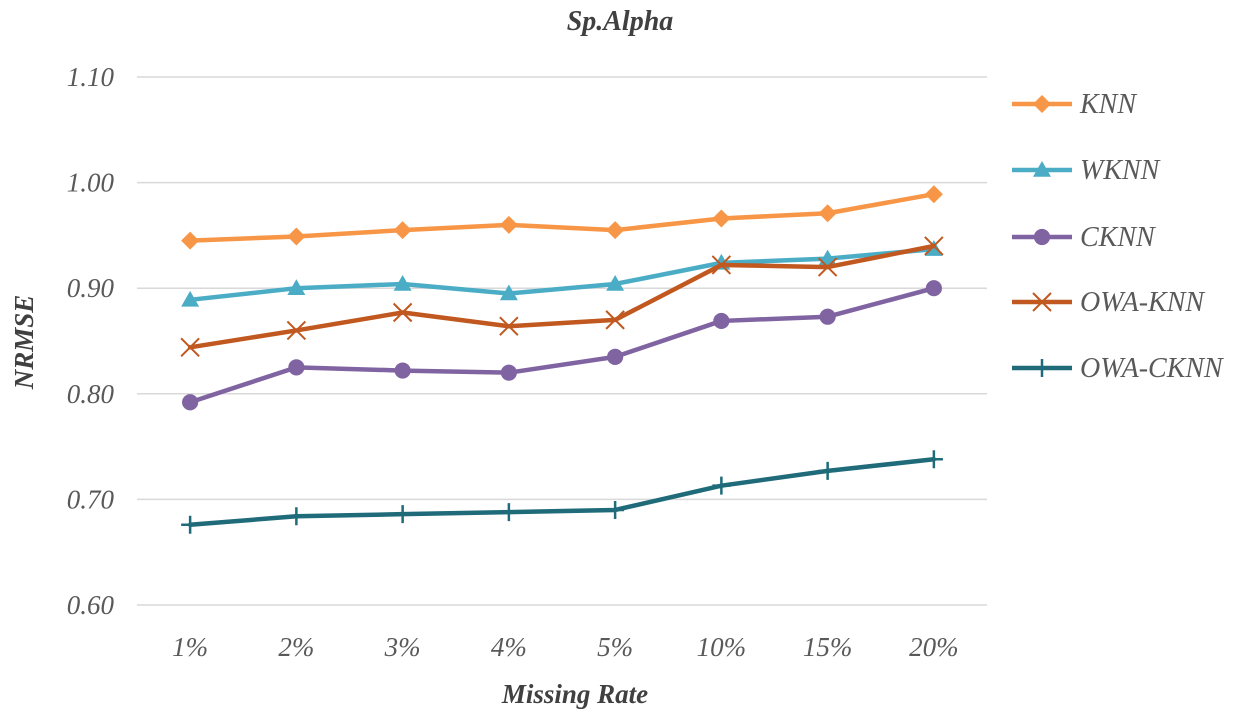 The width and height of the screenshot is (1253, 722). What do you see at coordinates (24, 343) in the screenshot?
I see `y-axis-title: NRMSE` at bounding box center [24, 343].